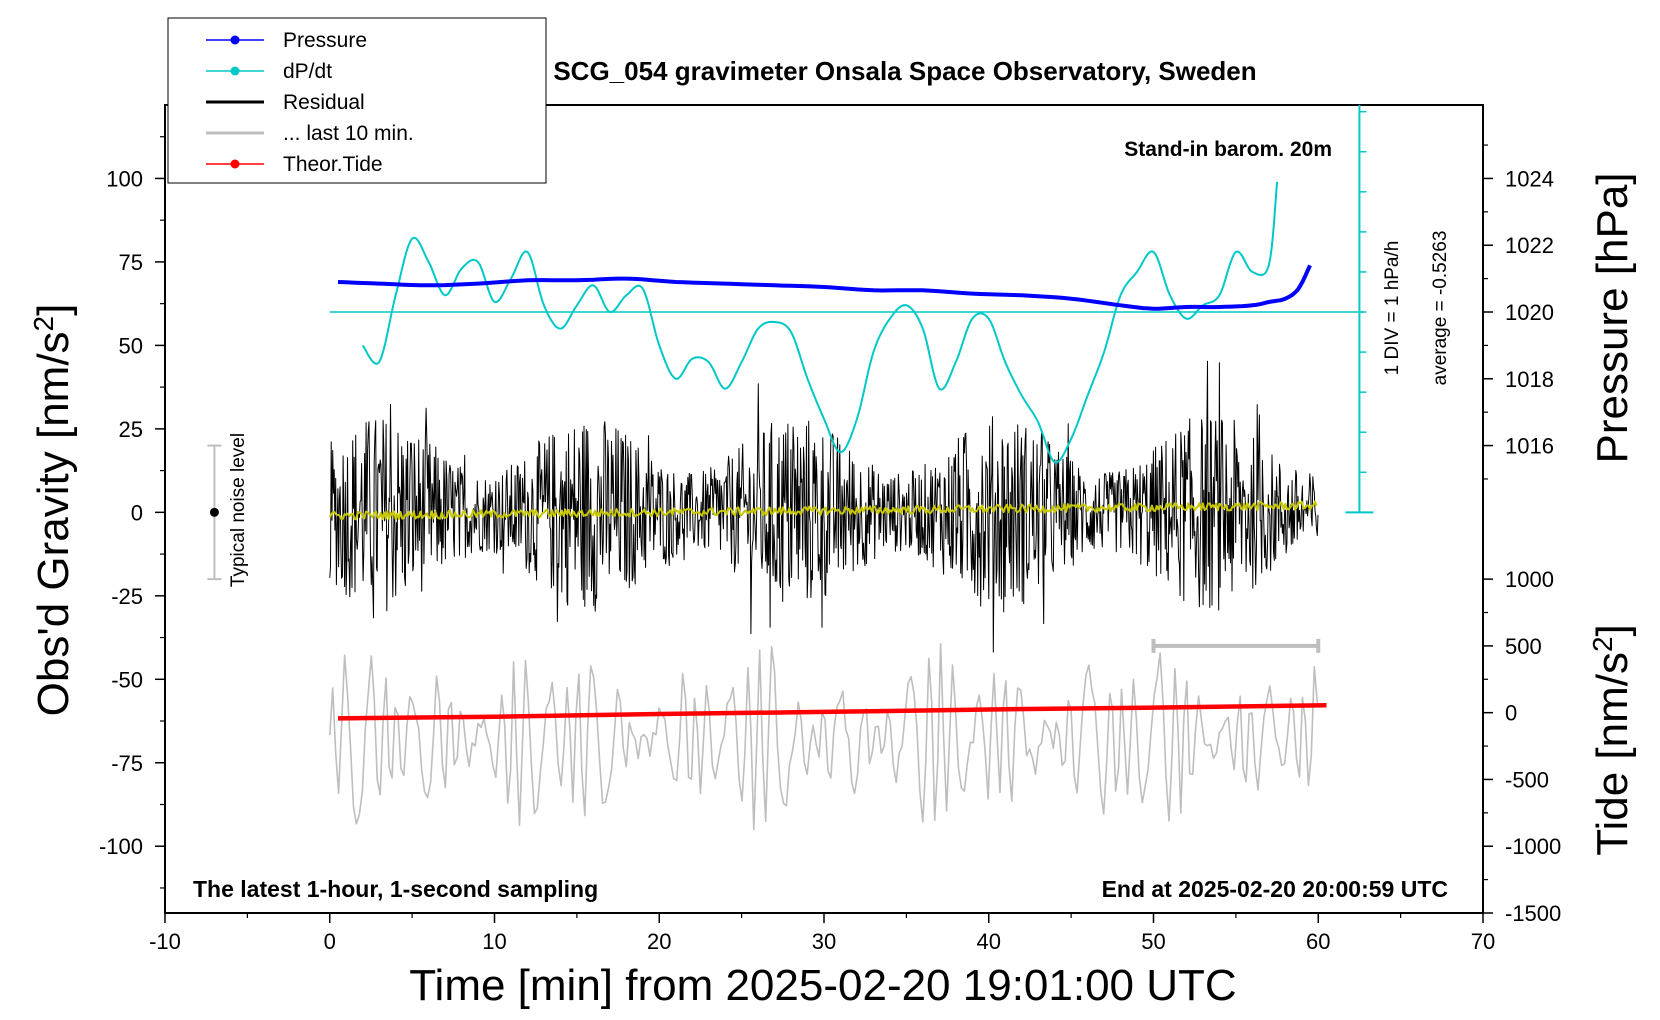 This screenshot has width=1660, height=1020. Describe the element at coordinates (824, 941) in the screenshot. I see `x-tick-label: 30` at that location.